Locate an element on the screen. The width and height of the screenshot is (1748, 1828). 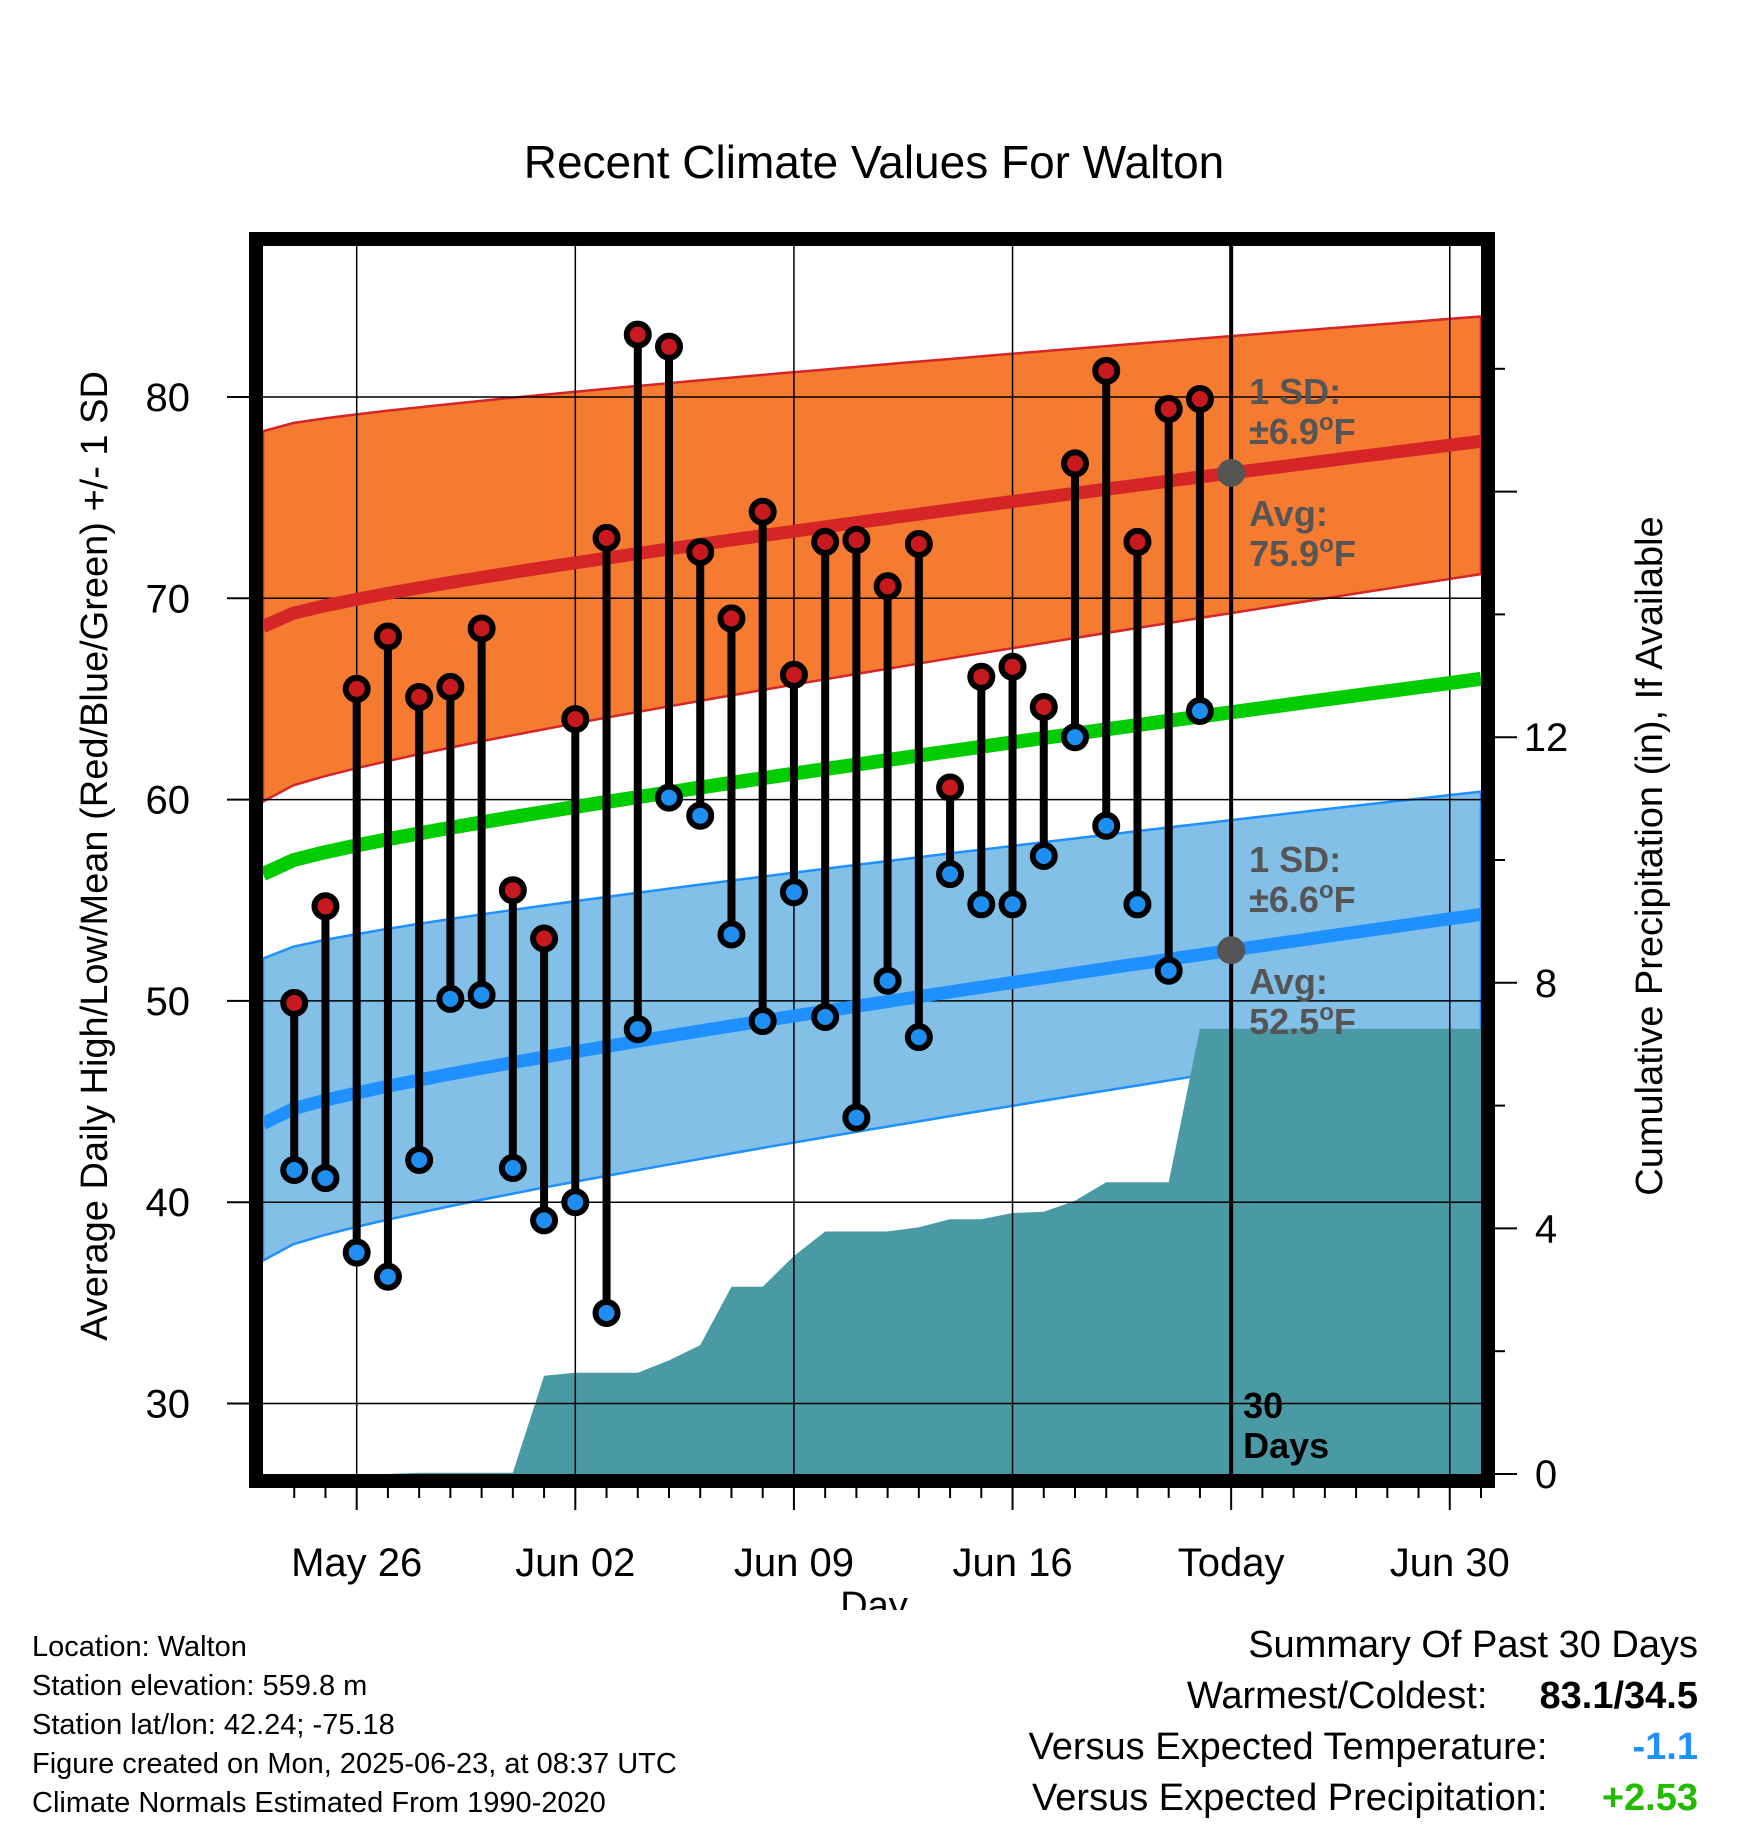
location-text: Location: Walton is located at coordinates (139, 1647).